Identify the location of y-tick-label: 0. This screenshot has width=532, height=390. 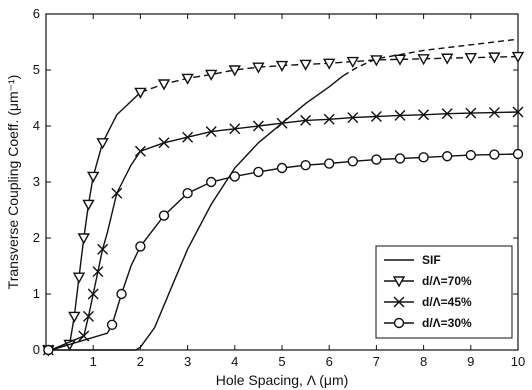
(36, 349).